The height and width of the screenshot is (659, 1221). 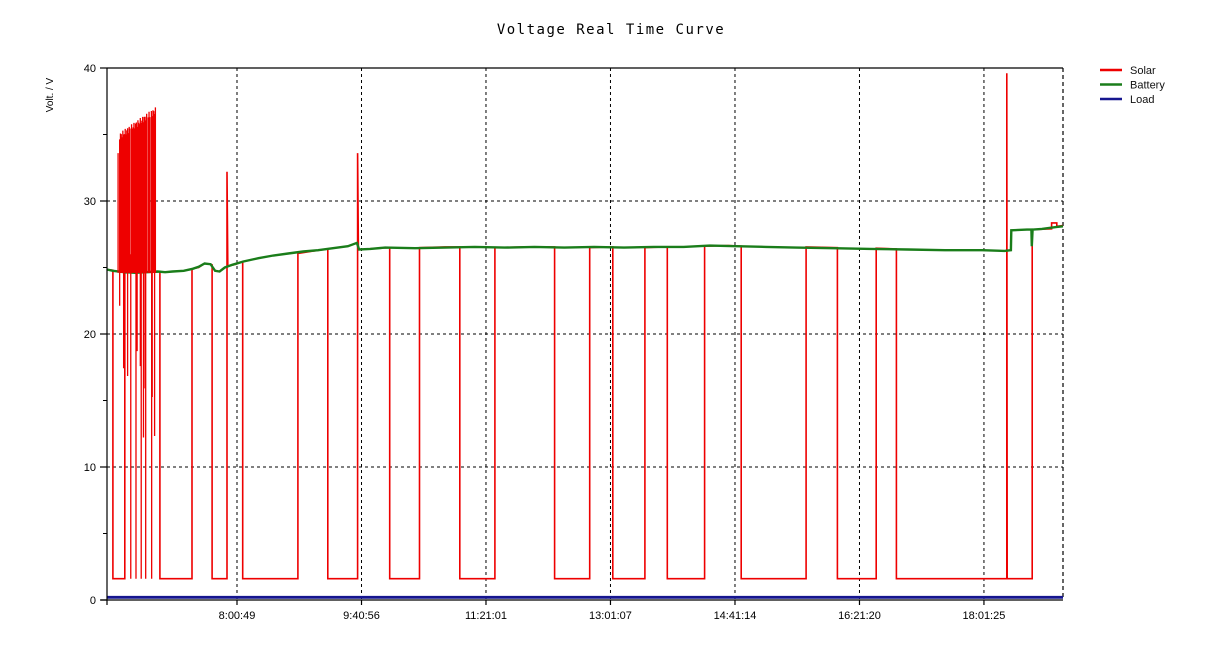 What do you see at coordinates (90, 335) in the screenshot?
I see `y-tick-label: 20` at bounding box center [90, 335].